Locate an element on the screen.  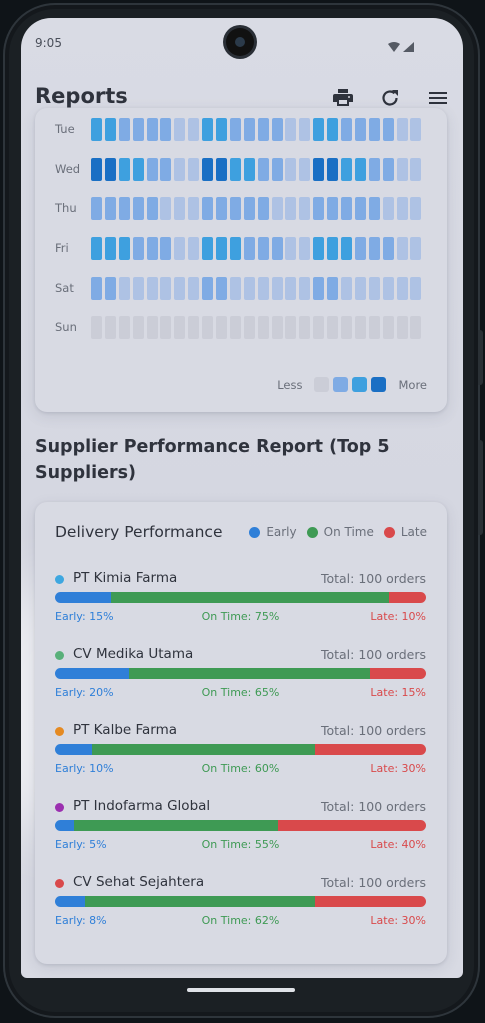
home-indicator is located at coordinates (241, 990).